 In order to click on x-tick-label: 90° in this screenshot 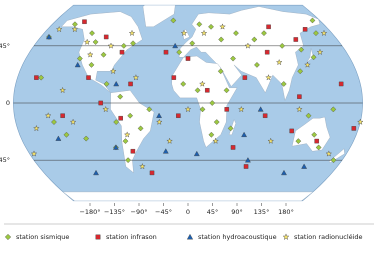, I will do `click(237, 212)`.